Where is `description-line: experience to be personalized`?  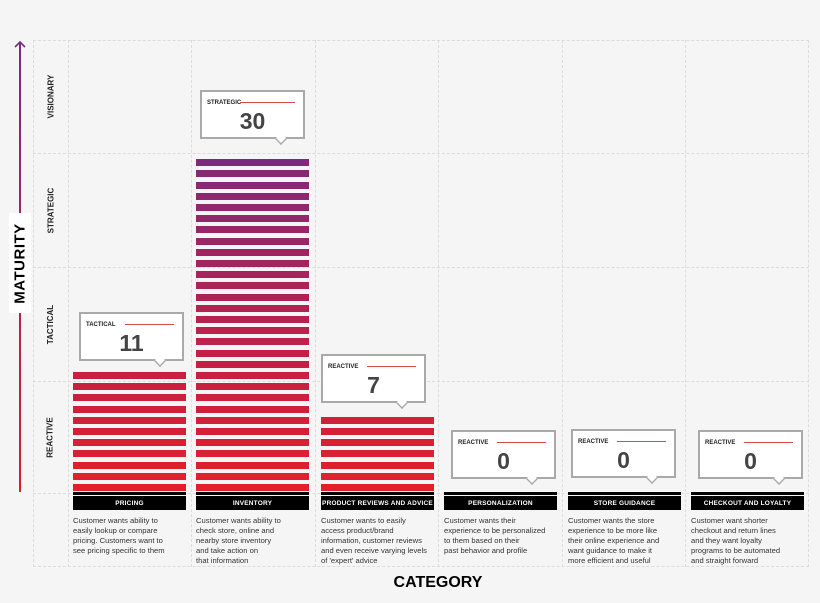 description-line: experience to be personalized is located at coordinates (495, 530).